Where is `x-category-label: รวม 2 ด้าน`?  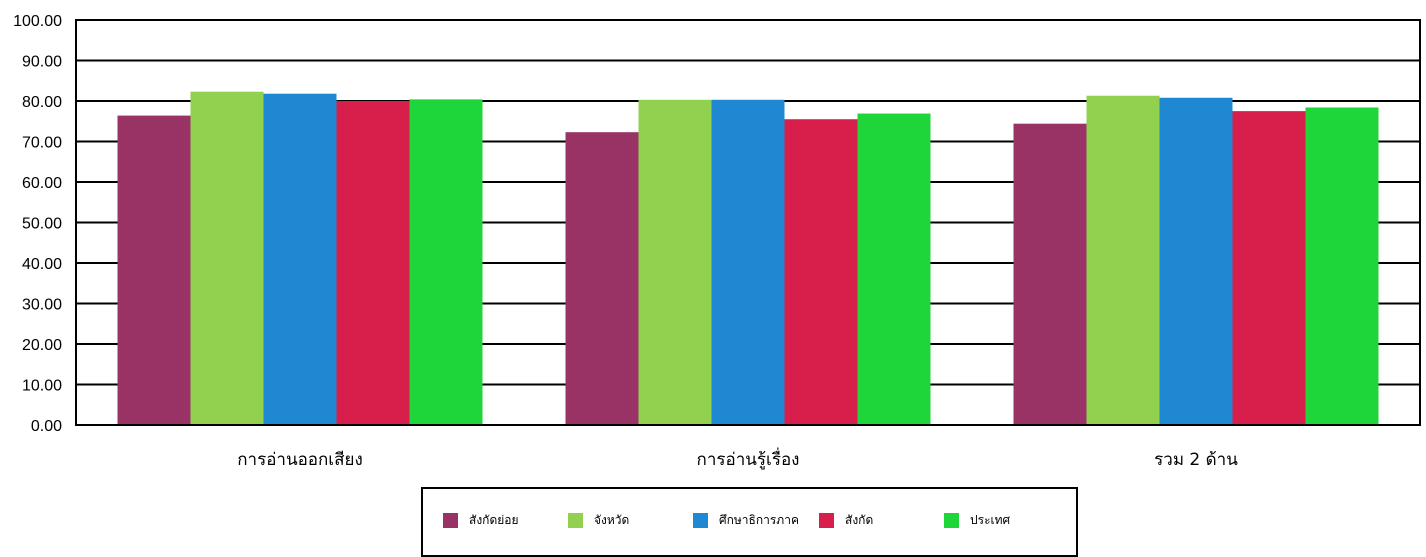 x-category-label: รวม 2 ด้าน is located at coordinates (1196, 460).